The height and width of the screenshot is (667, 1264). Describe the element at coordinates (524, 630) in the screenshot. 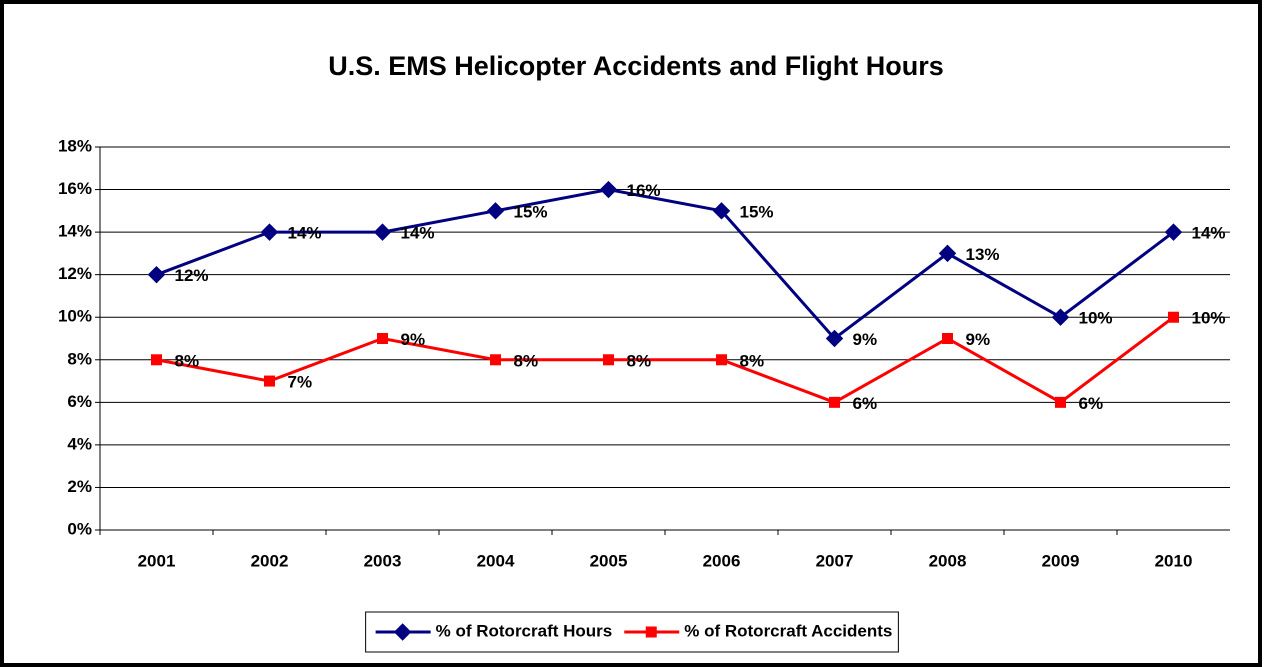

I see `legend-label: % of Rotorcraft Hours` at that location.